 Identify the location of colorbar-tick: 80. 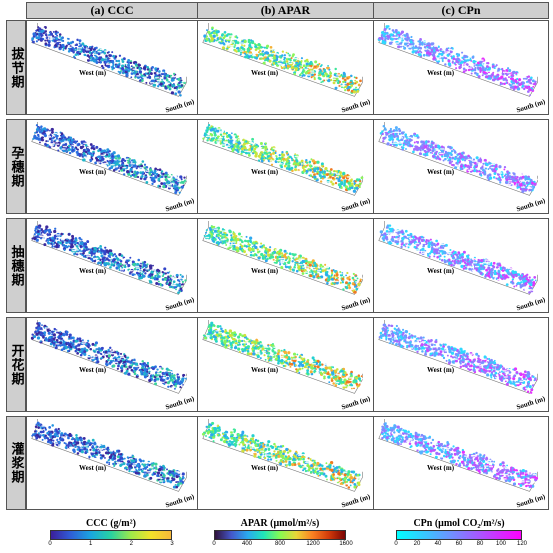
(480, 544).